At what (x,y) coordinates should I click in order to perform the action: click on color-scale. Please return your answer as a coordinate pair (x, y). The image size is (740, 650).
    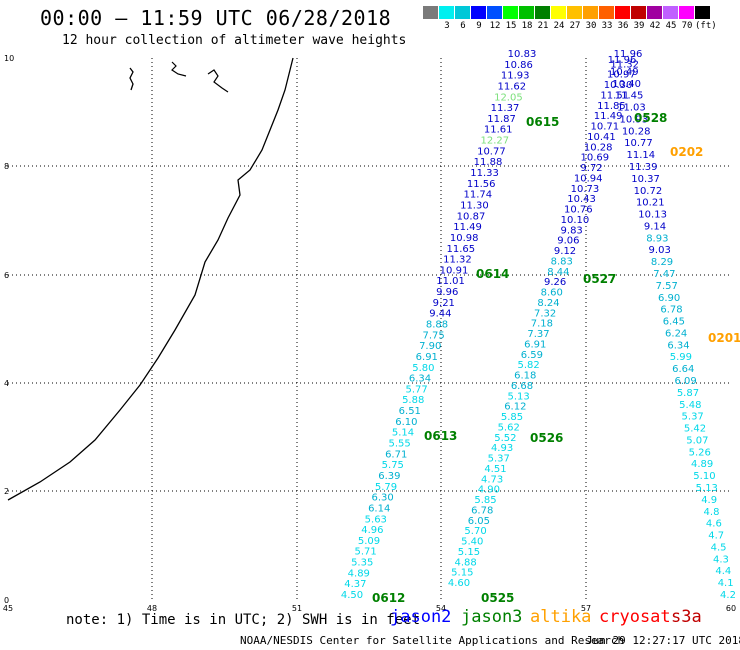
    Looking at the image, I should click on (567, 12).